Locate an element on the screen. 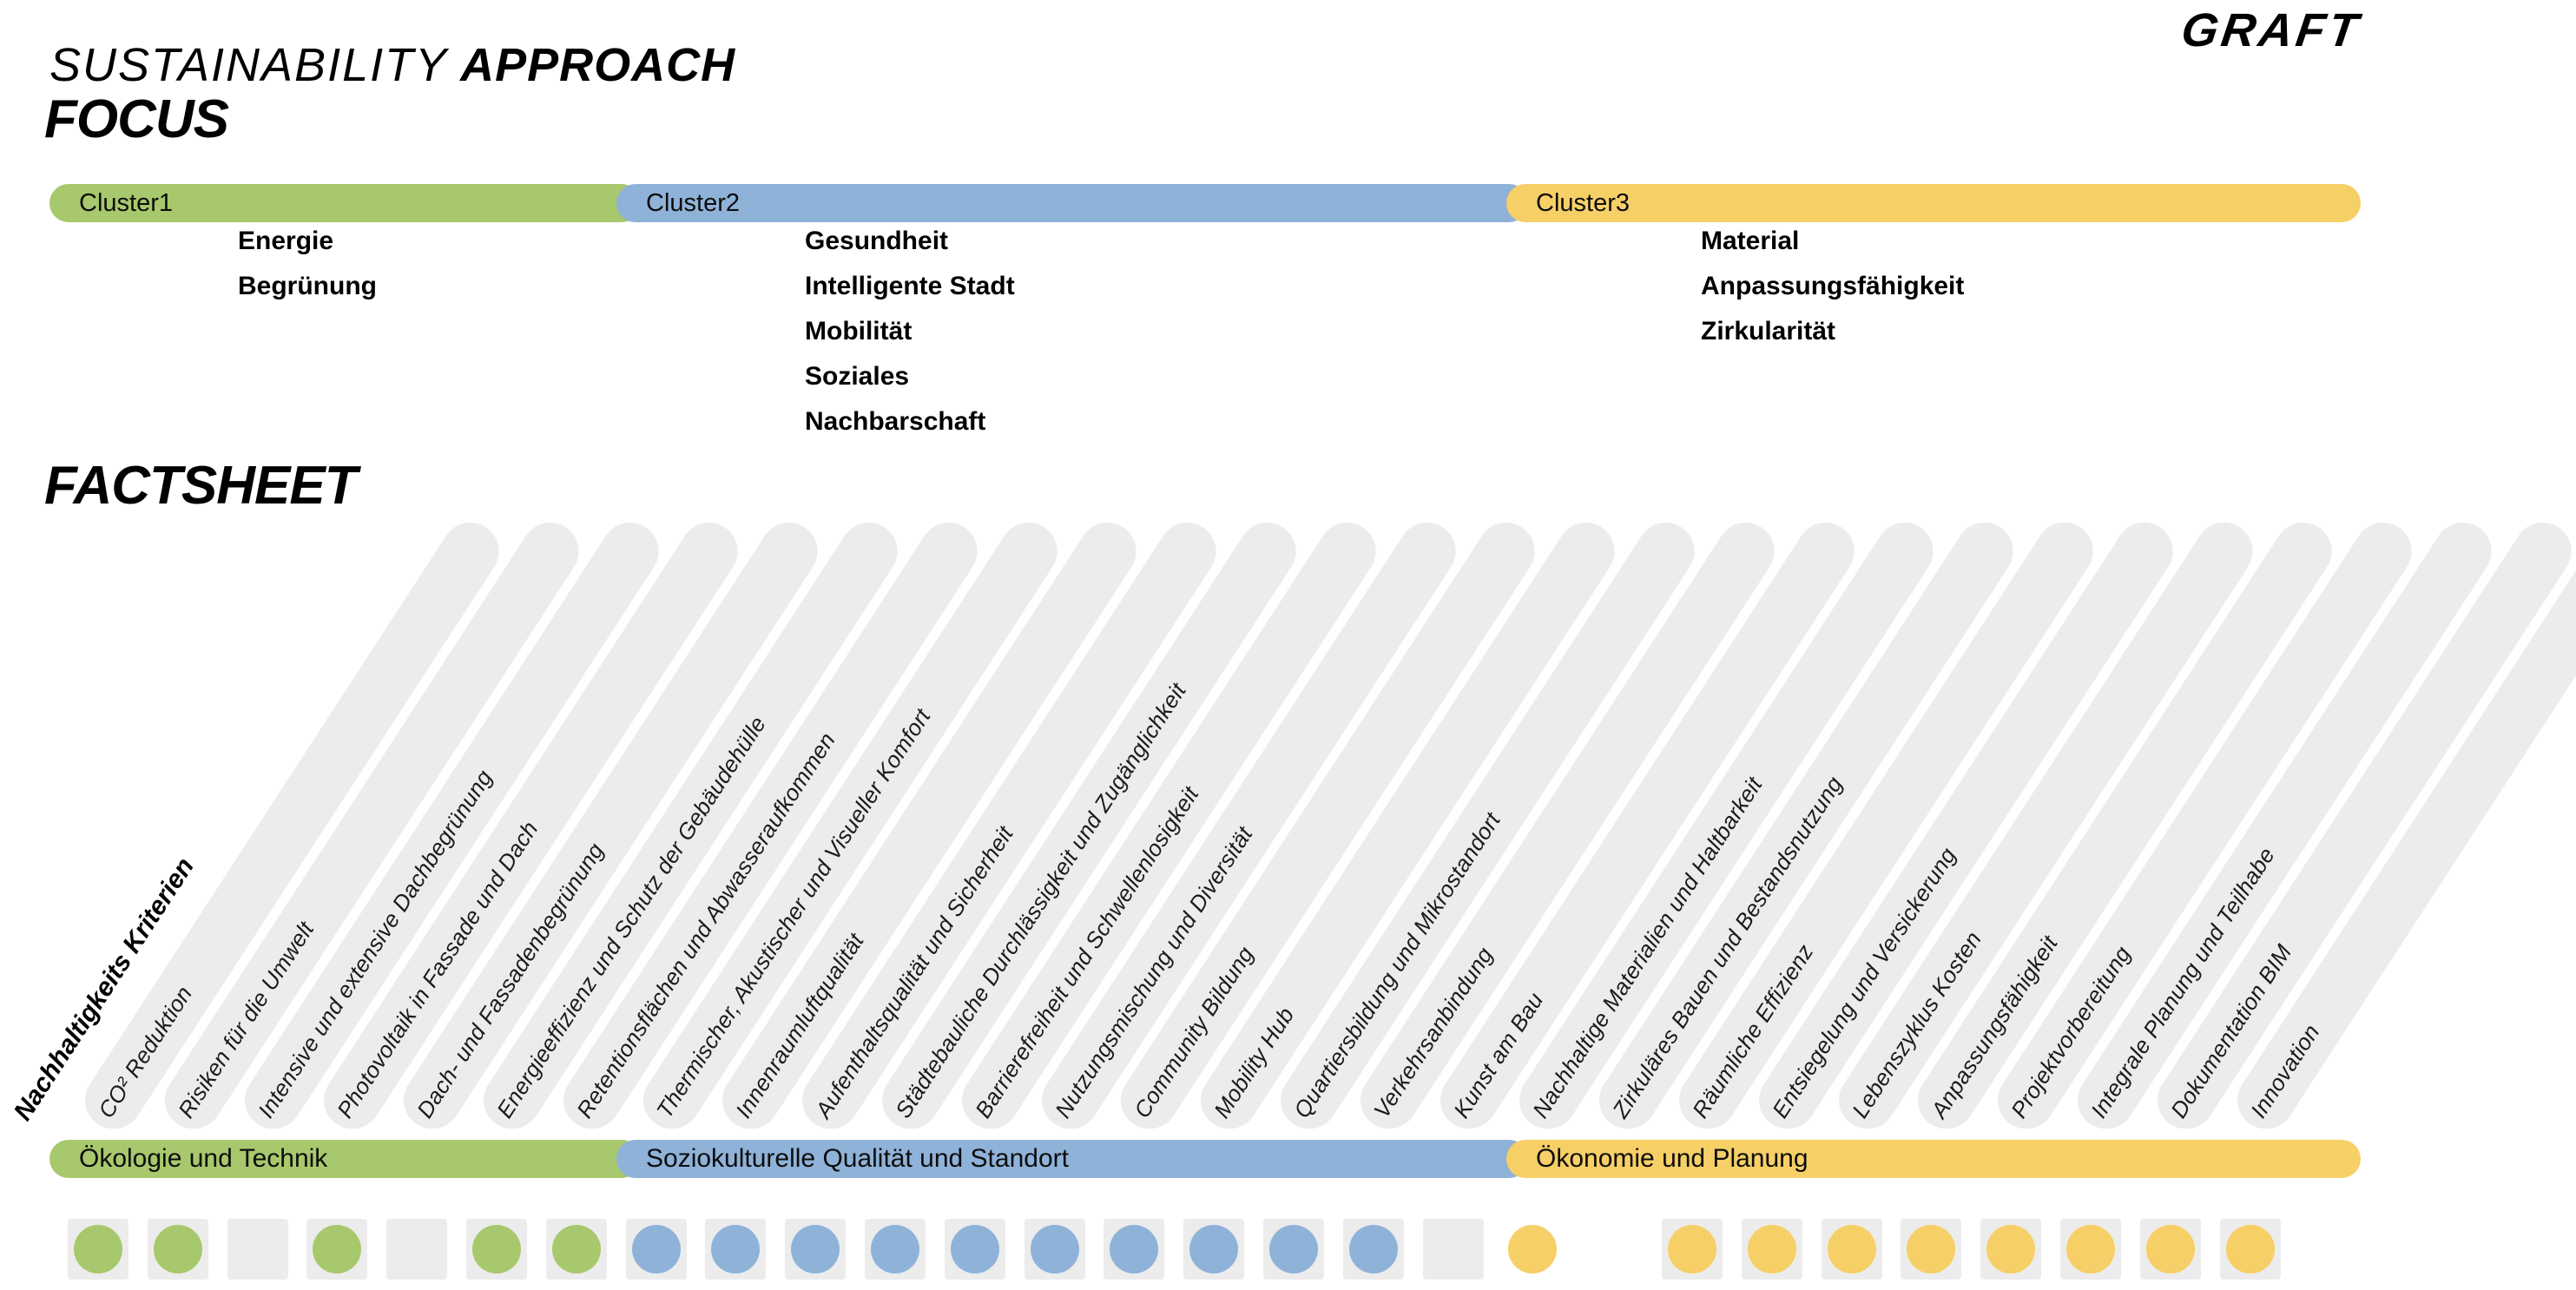  focus-item-list: Material Anpassungsfähigkeit Zirkularität is located at coordinates (1832, 286).